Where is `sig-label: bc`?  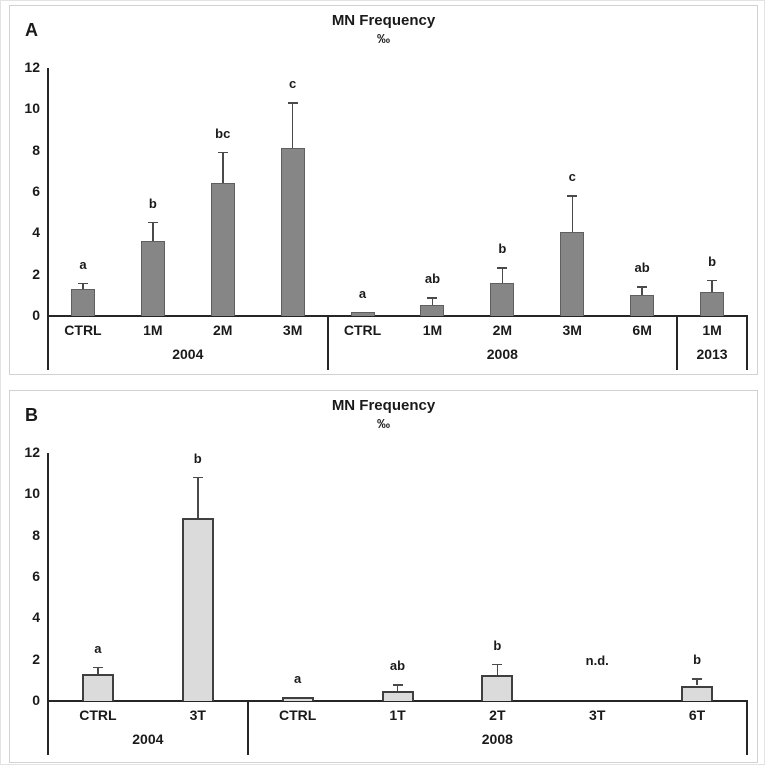 sig-label: bc is located at coordinates (223, 133).